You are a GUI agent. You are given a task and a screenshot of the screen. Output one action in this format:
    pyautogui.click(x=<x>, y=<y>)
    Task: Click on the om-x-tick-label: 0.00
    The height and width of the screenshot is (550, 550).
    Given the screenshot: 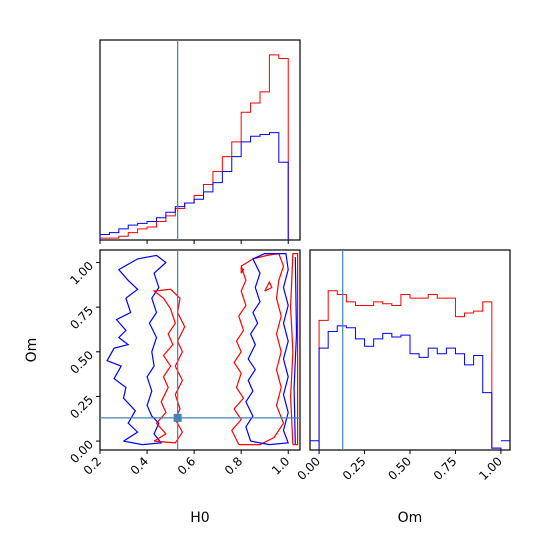 What is the action you would take?
    pyautogui.click(x=308, y=468)
    